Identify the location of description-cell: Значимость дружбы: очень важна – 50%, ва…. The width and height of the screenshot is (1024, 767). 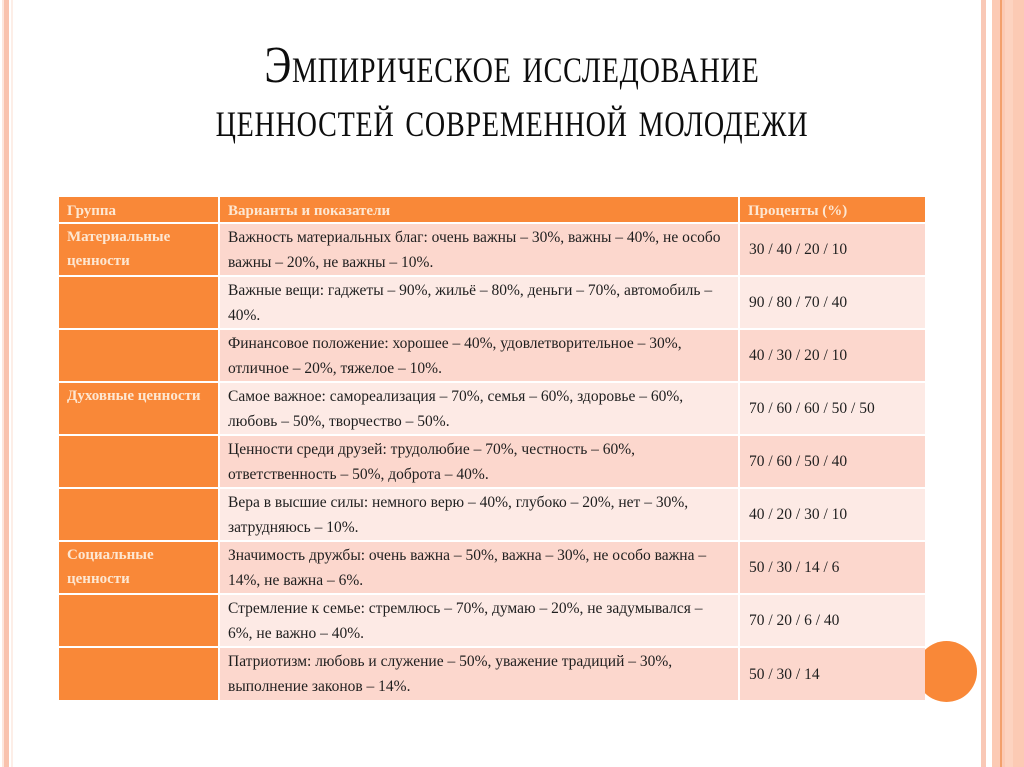
(480, 568).